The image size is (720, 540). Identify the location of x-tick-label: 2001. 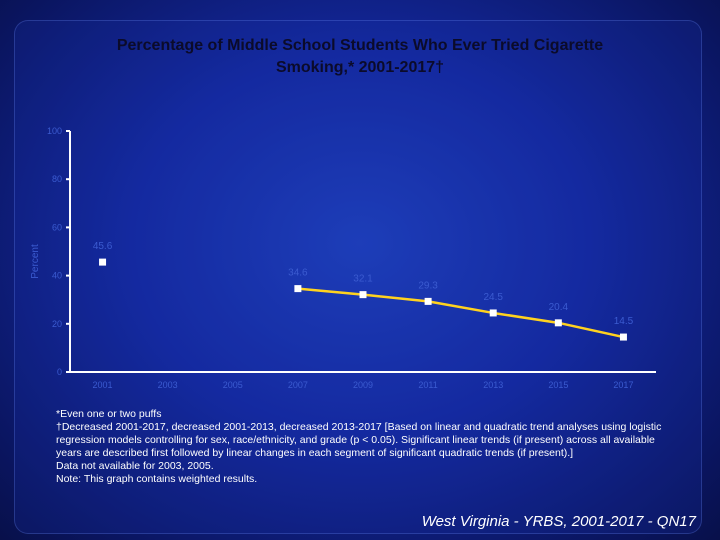
(103, 385).